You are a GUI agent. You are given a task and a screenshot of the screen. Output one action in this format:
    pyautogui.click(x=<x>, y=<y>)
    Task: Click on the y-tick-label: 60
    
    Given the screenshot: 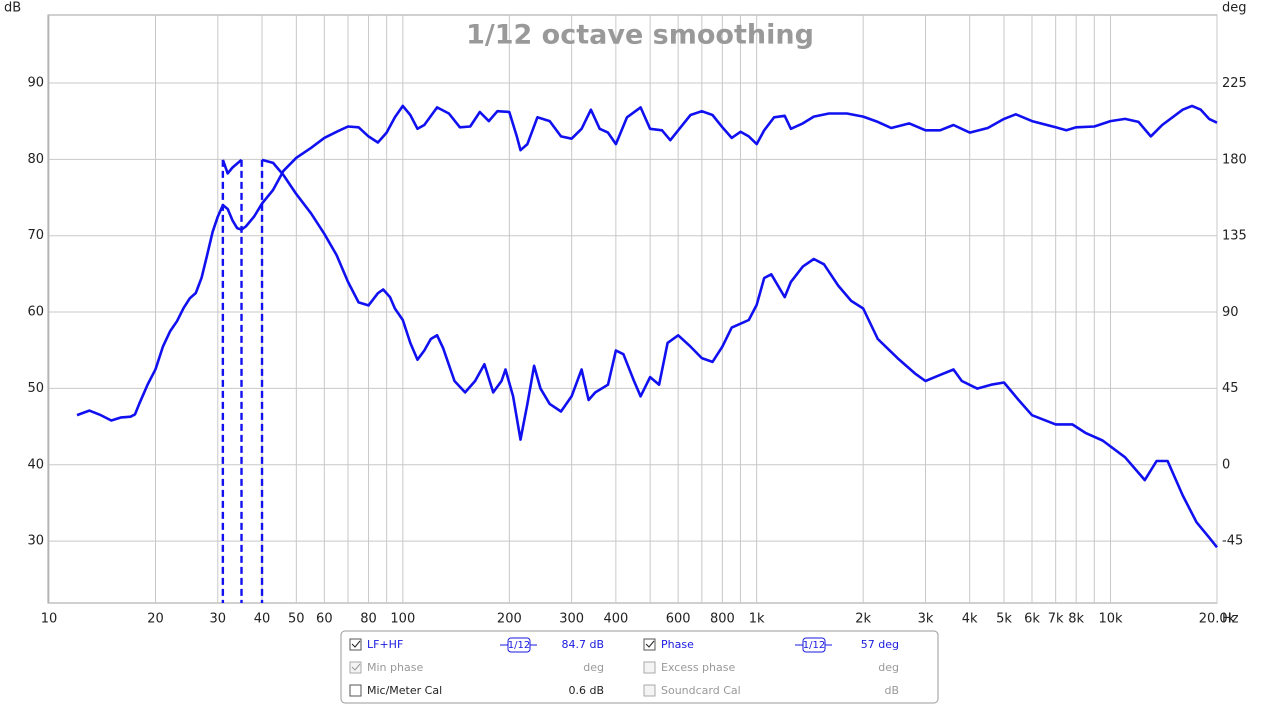 What is the action you would take?
    pyautogui.click(x=35, y=312)
    